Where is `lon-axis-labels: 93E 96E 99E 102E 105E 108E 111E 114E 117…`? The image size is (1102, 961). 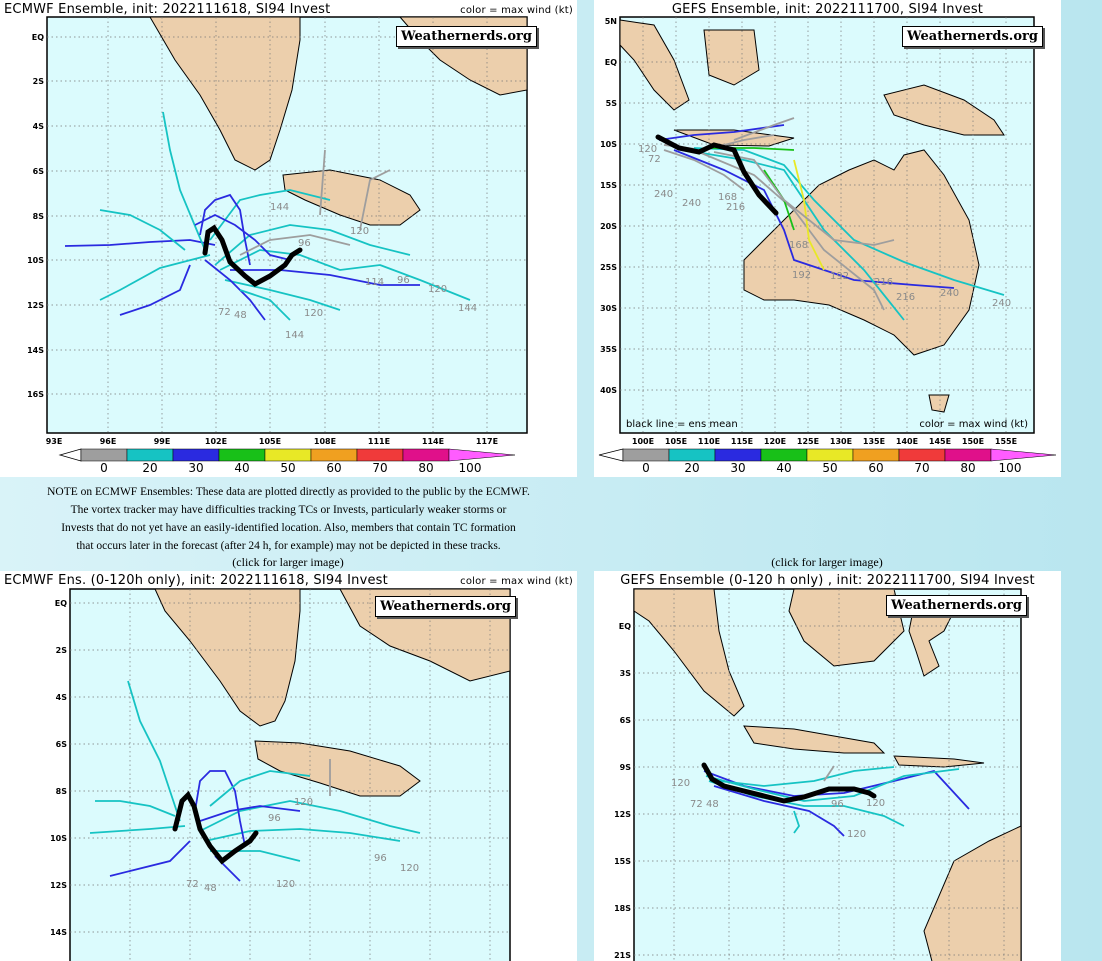 lon-axis-labels: 93E 96E 99E 102E 105E 108E 111E 114E 117… is located at coordinates (272, 441).